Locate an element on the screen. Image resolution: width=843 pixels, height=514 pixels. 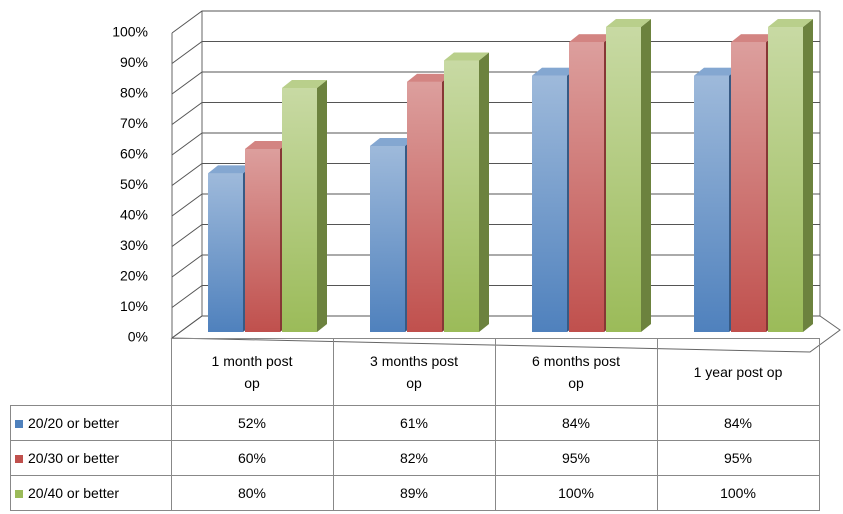
category-cell: 1 year post op is located at coordinates (738, 372).